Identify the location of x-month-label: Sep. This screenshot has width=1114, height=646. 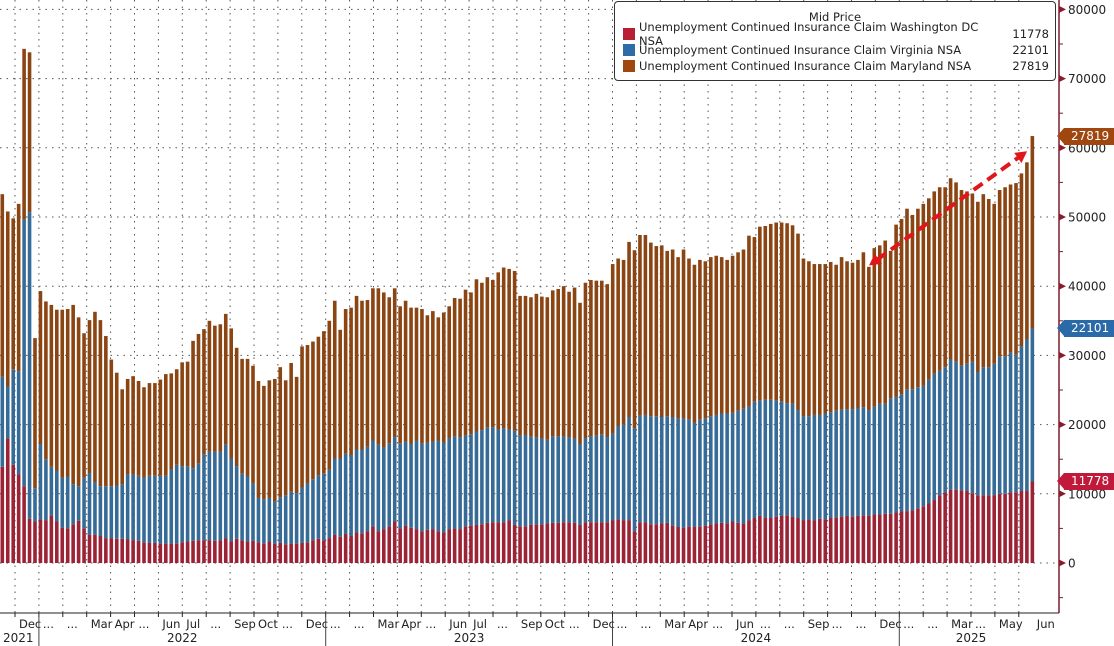
(819, 624).